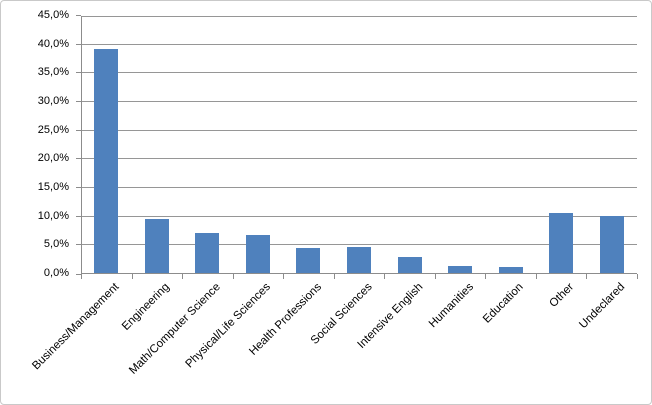 This screenshot has height=405, width=652. I want to click on y-tick-label: 35,0%, so click(53, 72).